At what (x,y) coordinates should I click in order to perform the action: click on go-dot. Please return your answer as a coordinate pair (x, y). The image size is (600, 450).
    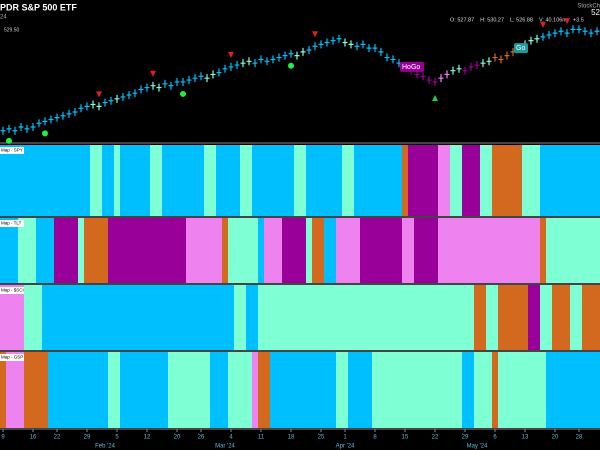
    Looking at the image, I should click on (45, 133).